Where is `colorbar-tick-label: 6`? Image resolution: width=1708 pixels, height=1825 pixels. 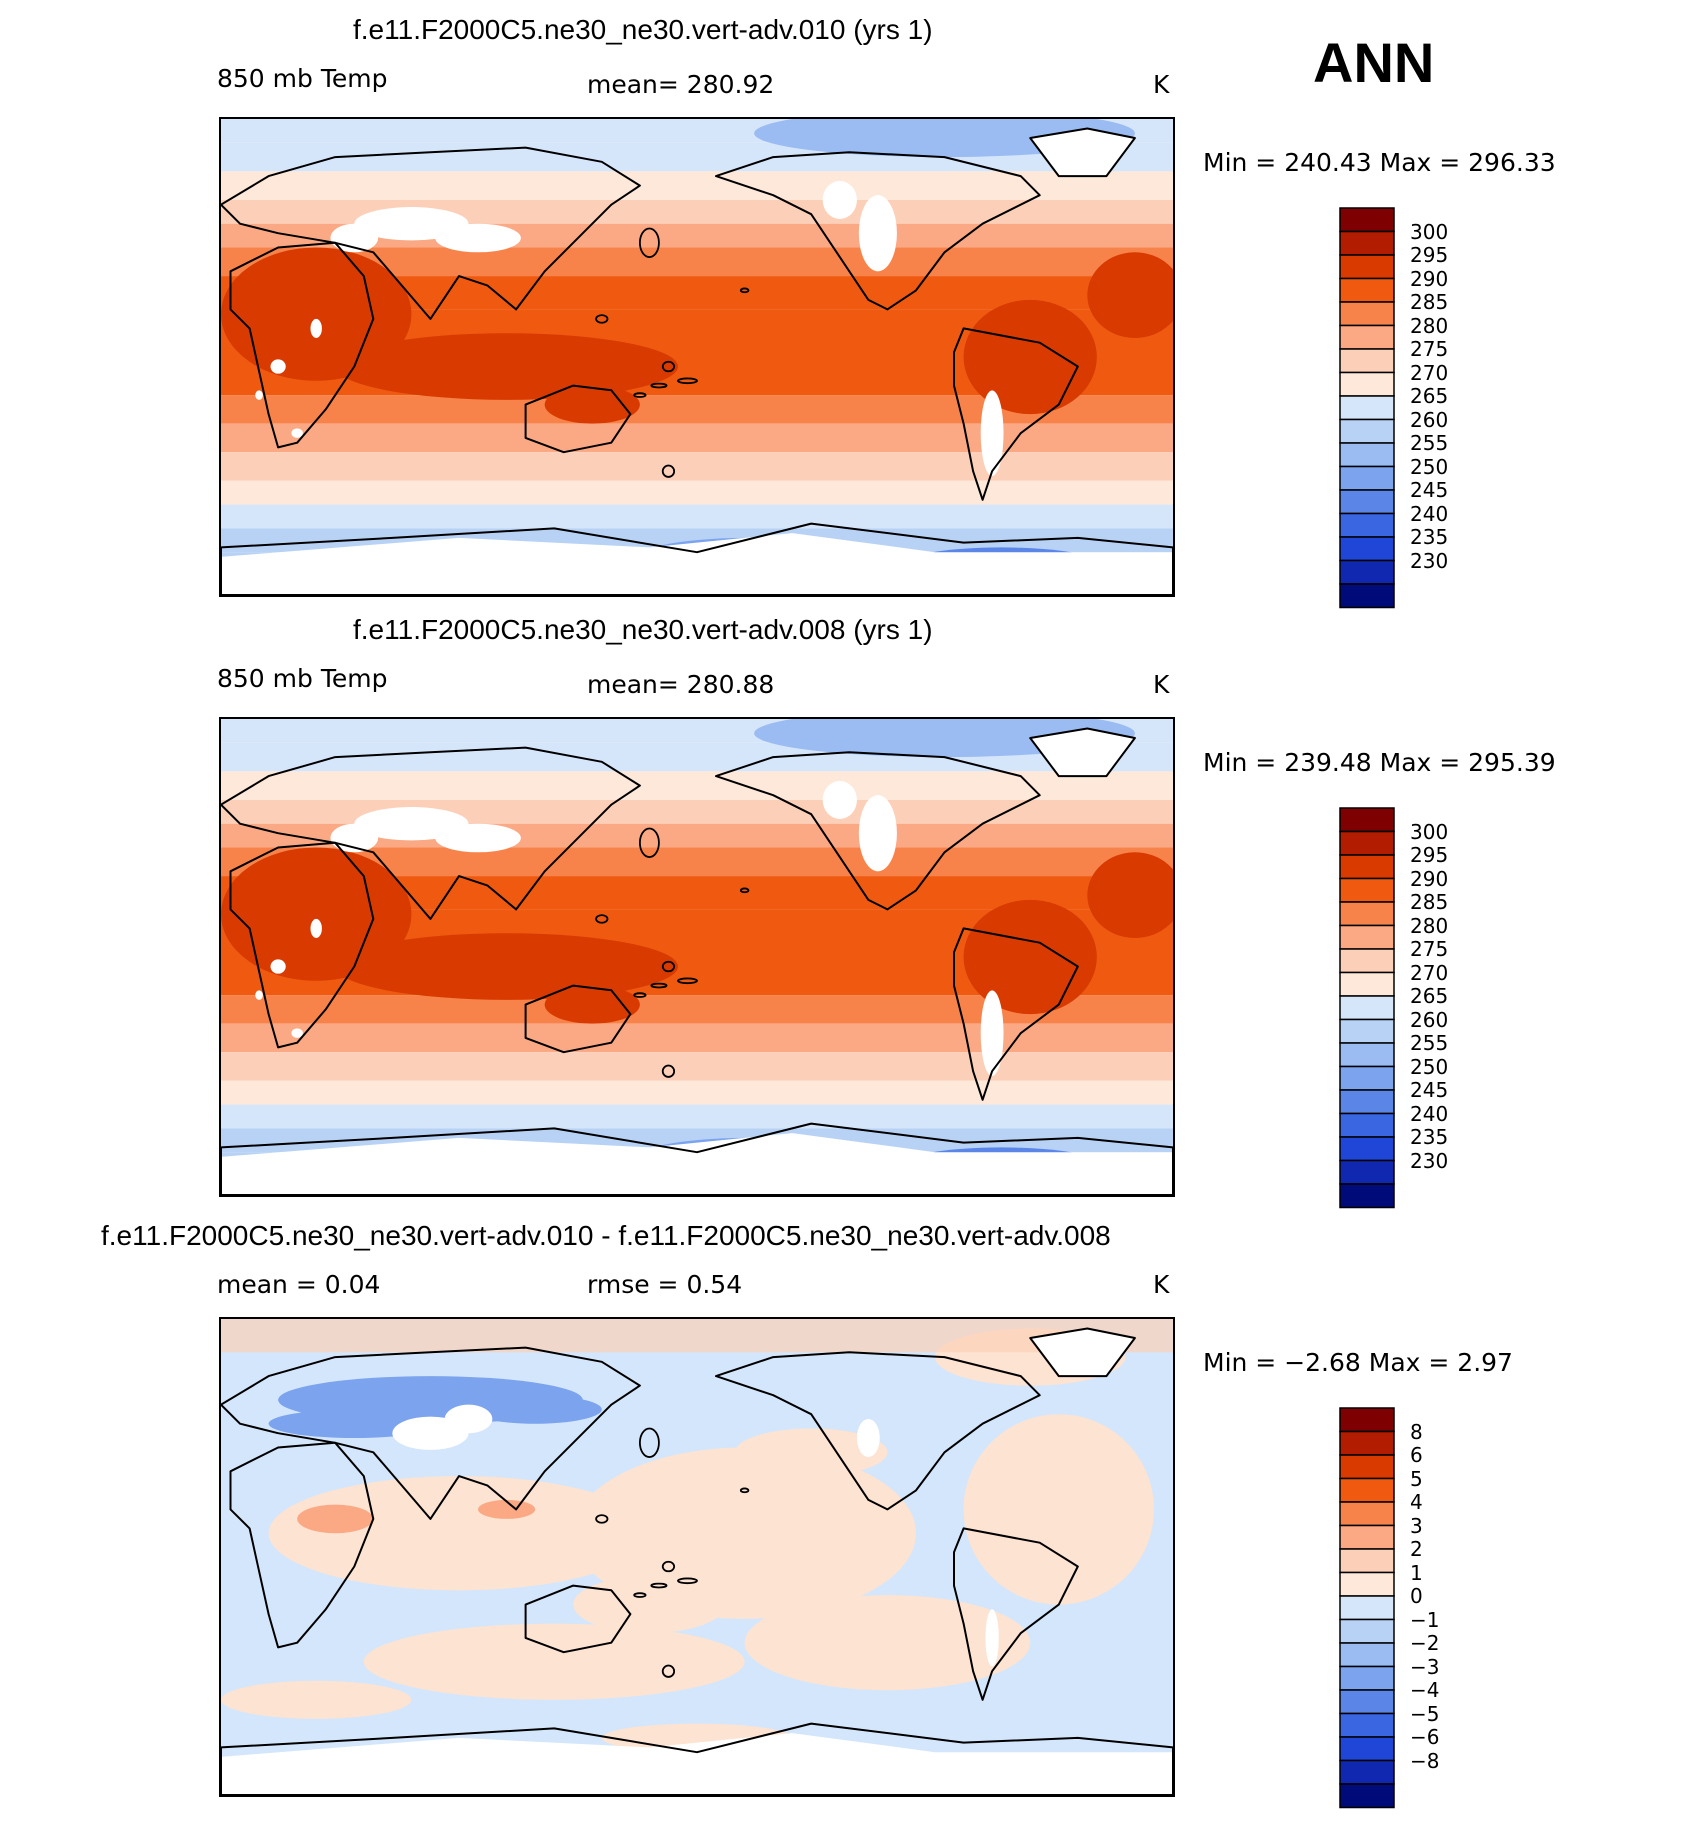 colorbar-tick-label: 6 is located at coordinates (1416, 1455).